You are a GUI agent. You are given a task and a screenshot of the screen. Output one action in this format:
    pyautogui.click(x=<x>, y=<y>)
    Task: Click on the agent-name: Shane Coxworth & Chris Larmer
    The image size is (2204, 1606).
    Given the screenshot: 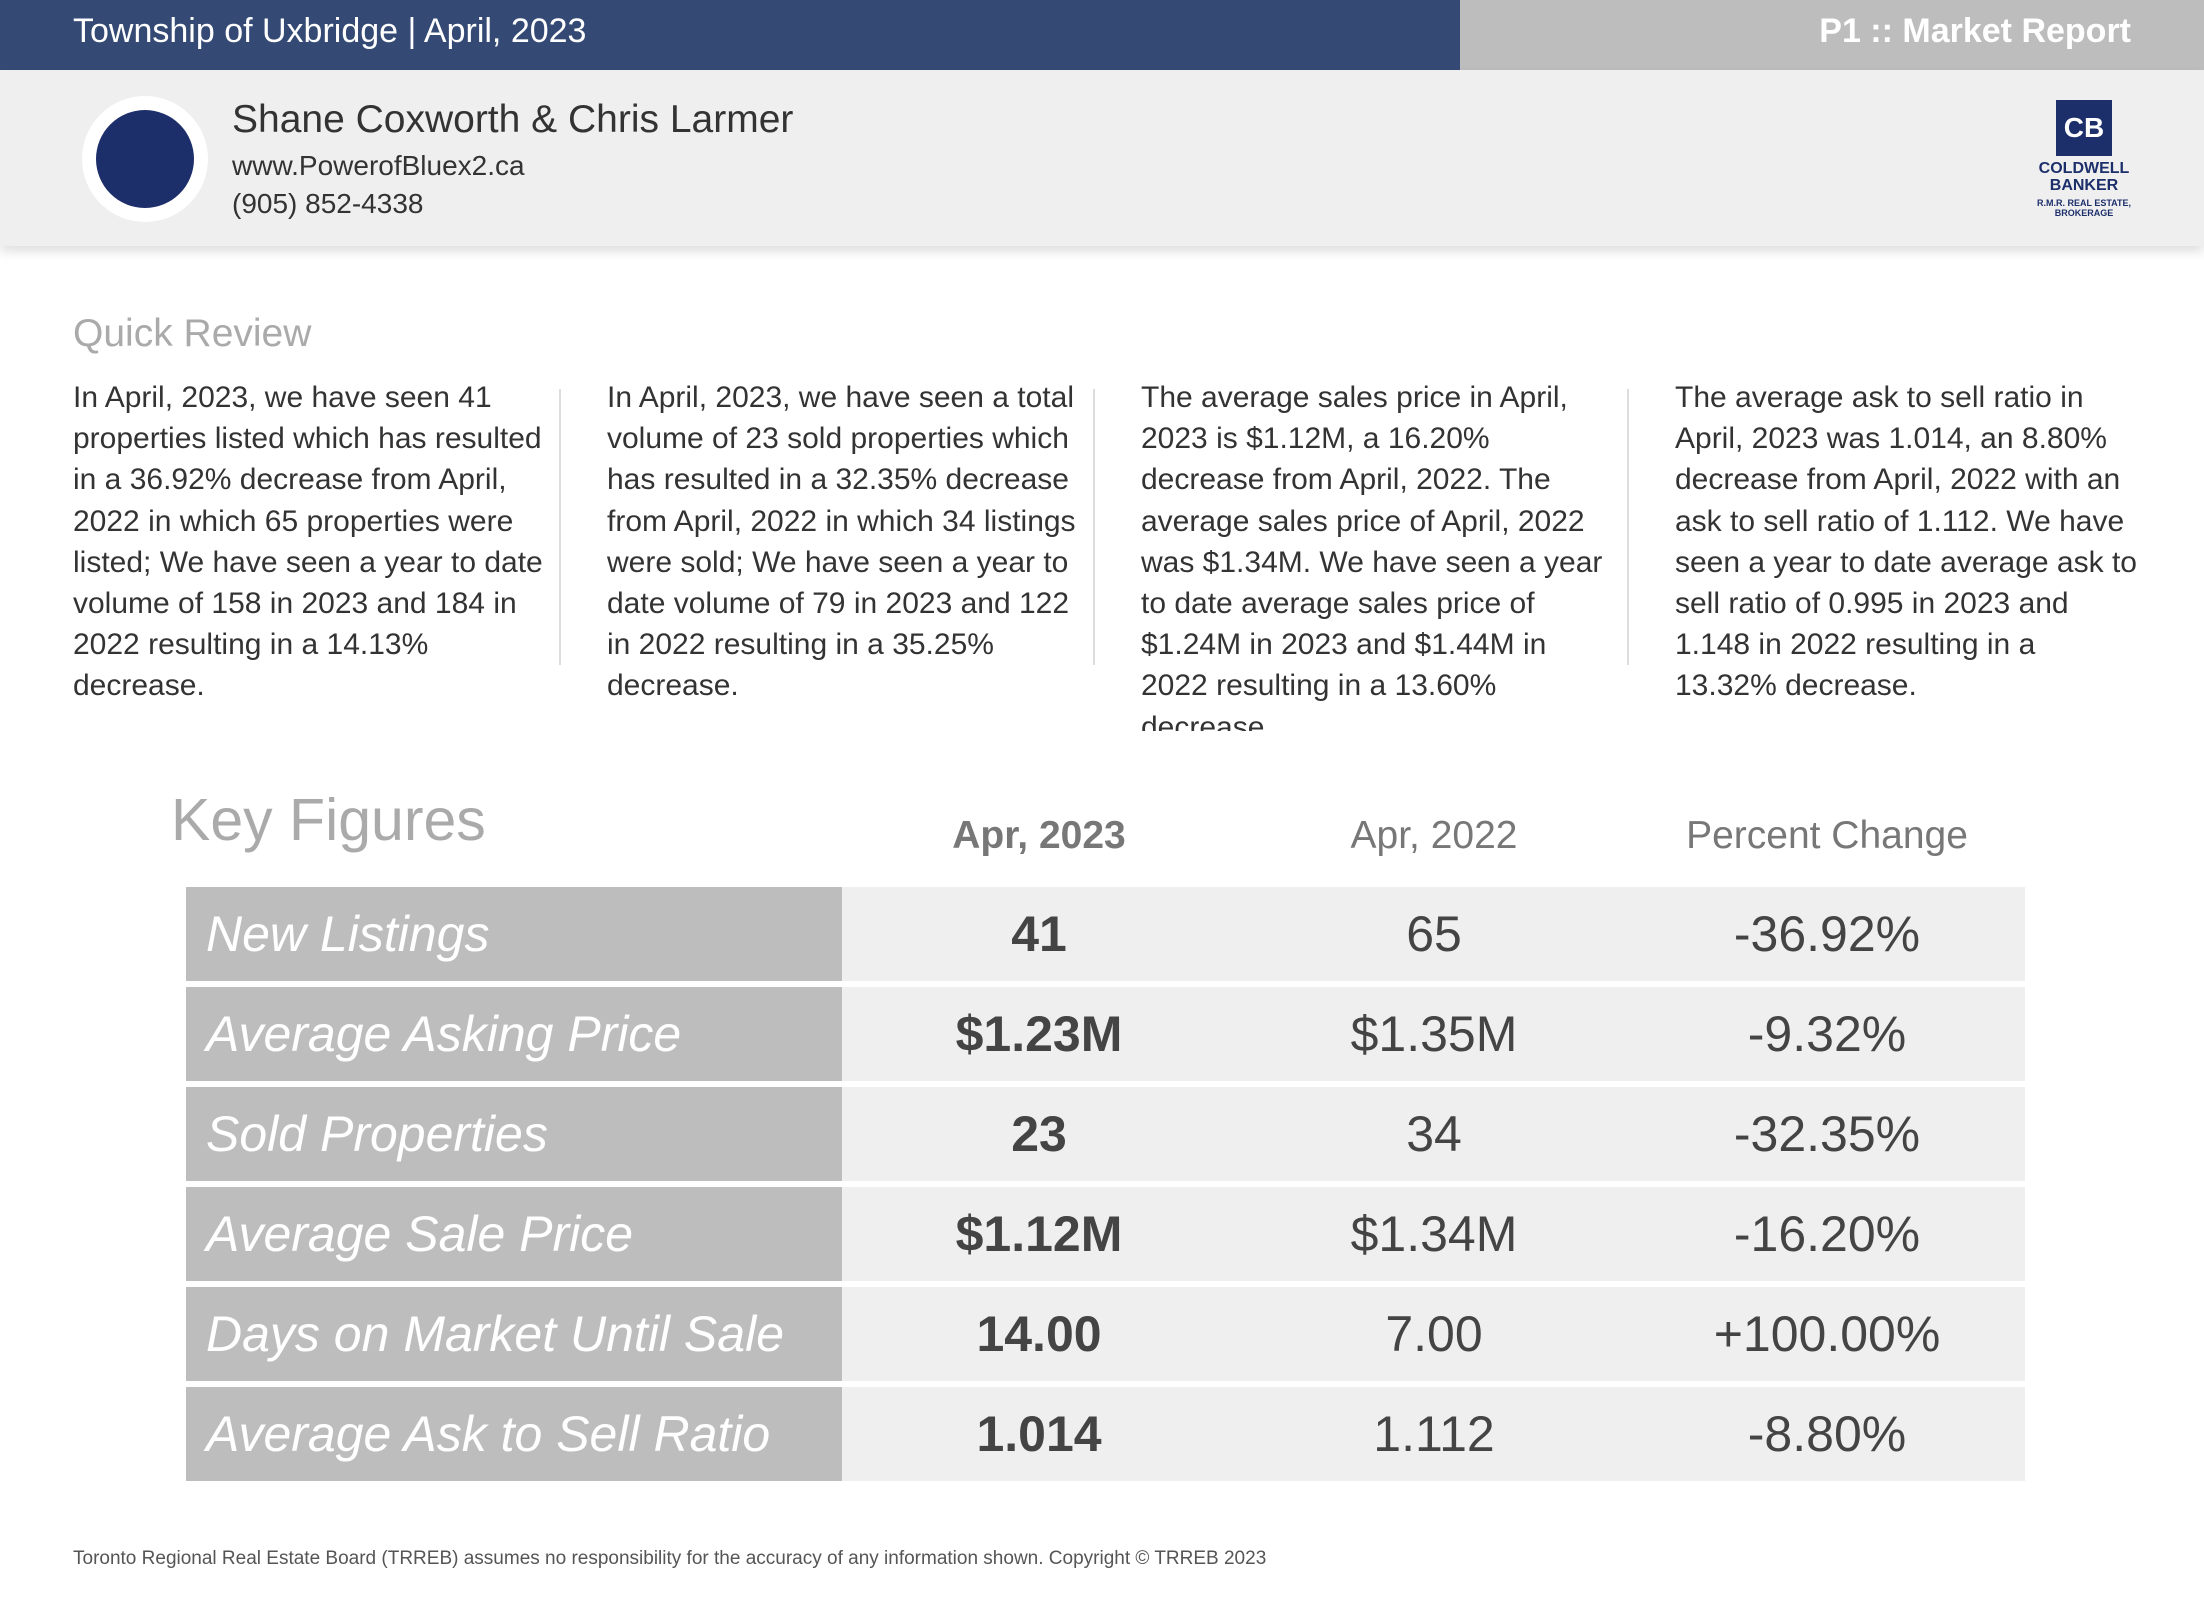 What is the action you would take?
    pyautogui.click(x=513, y=119)
    